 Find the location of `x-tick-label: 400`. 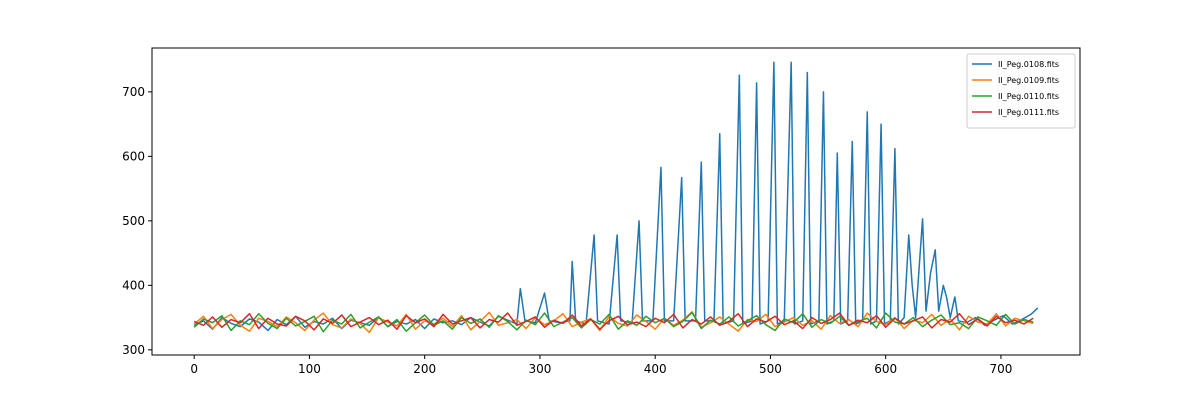

x-tick-label: 400 is located at coordinates (655, 369).